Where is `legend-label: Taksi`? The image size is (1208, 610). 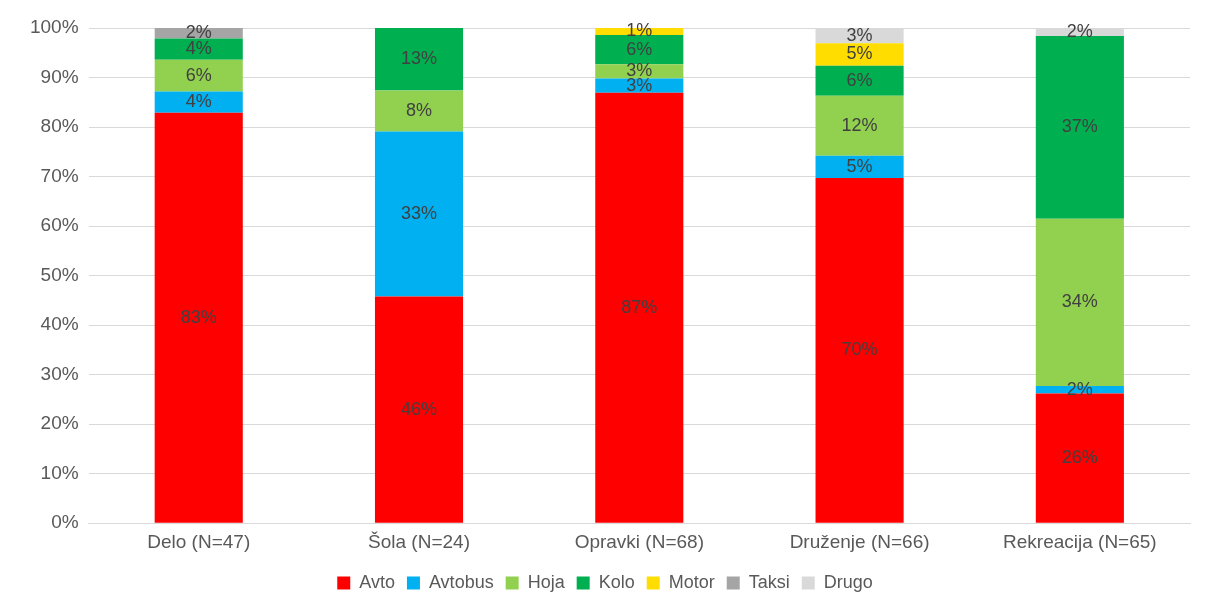 legend-label: Taksi is located at coordinates (769, 581).